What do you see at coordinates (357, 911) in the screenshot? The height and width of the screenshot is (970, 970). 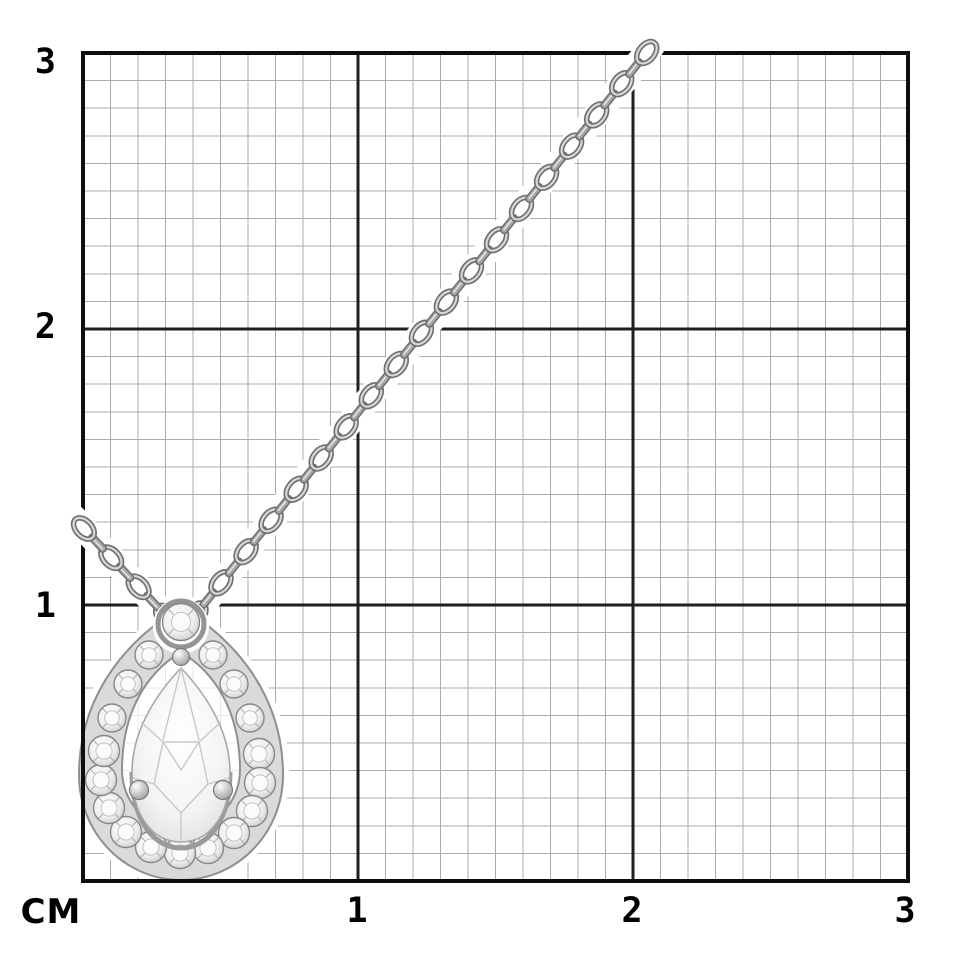 I see `x-axis-tick-1: 1` at bounding box center [357, 911].